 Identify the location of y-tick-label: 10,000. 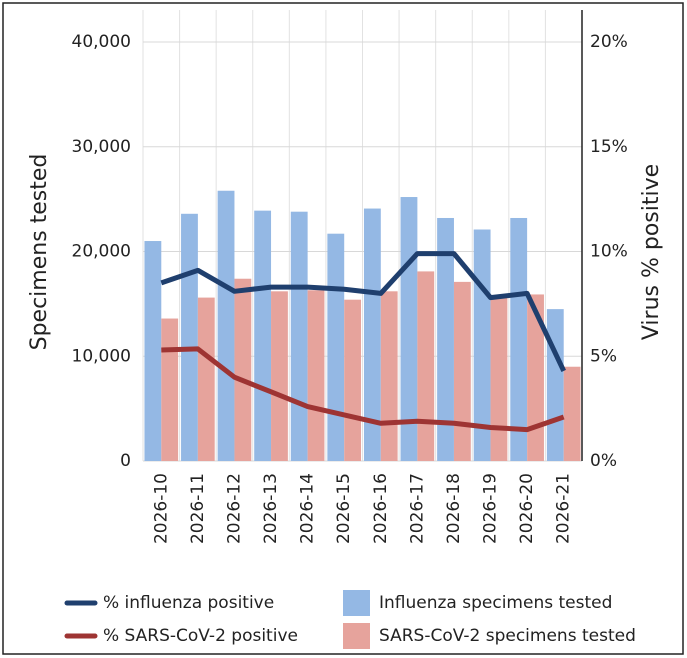
(101, 356).